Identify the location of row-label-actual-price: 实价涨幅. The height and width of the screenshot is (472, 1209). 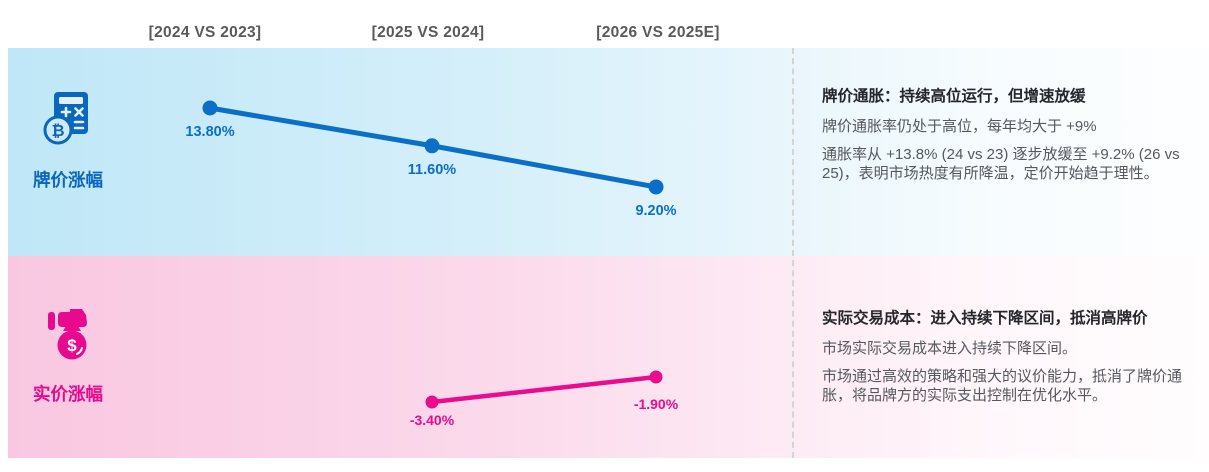
(68, 394).